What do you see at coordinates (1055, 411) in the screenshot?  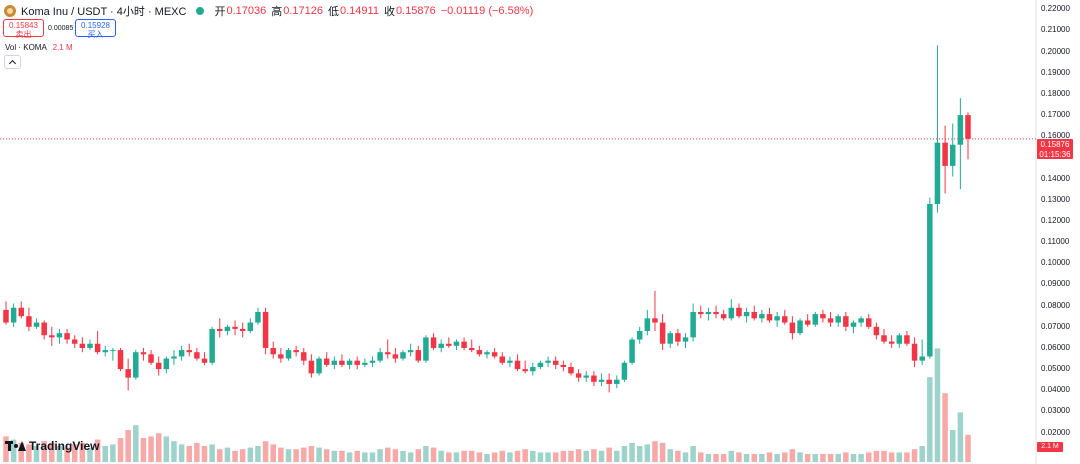 I see `price-axis-label: 0.03000` at bounding box center [1055, 411].